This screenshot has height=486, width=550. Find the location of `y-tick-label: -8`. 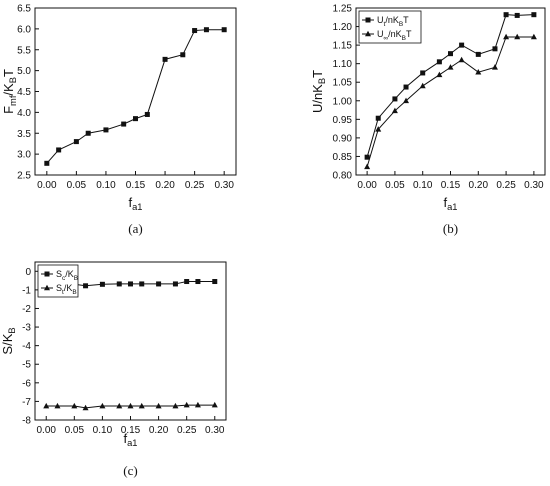

y-tick-label: -8 is located at coordinates (26, 421).